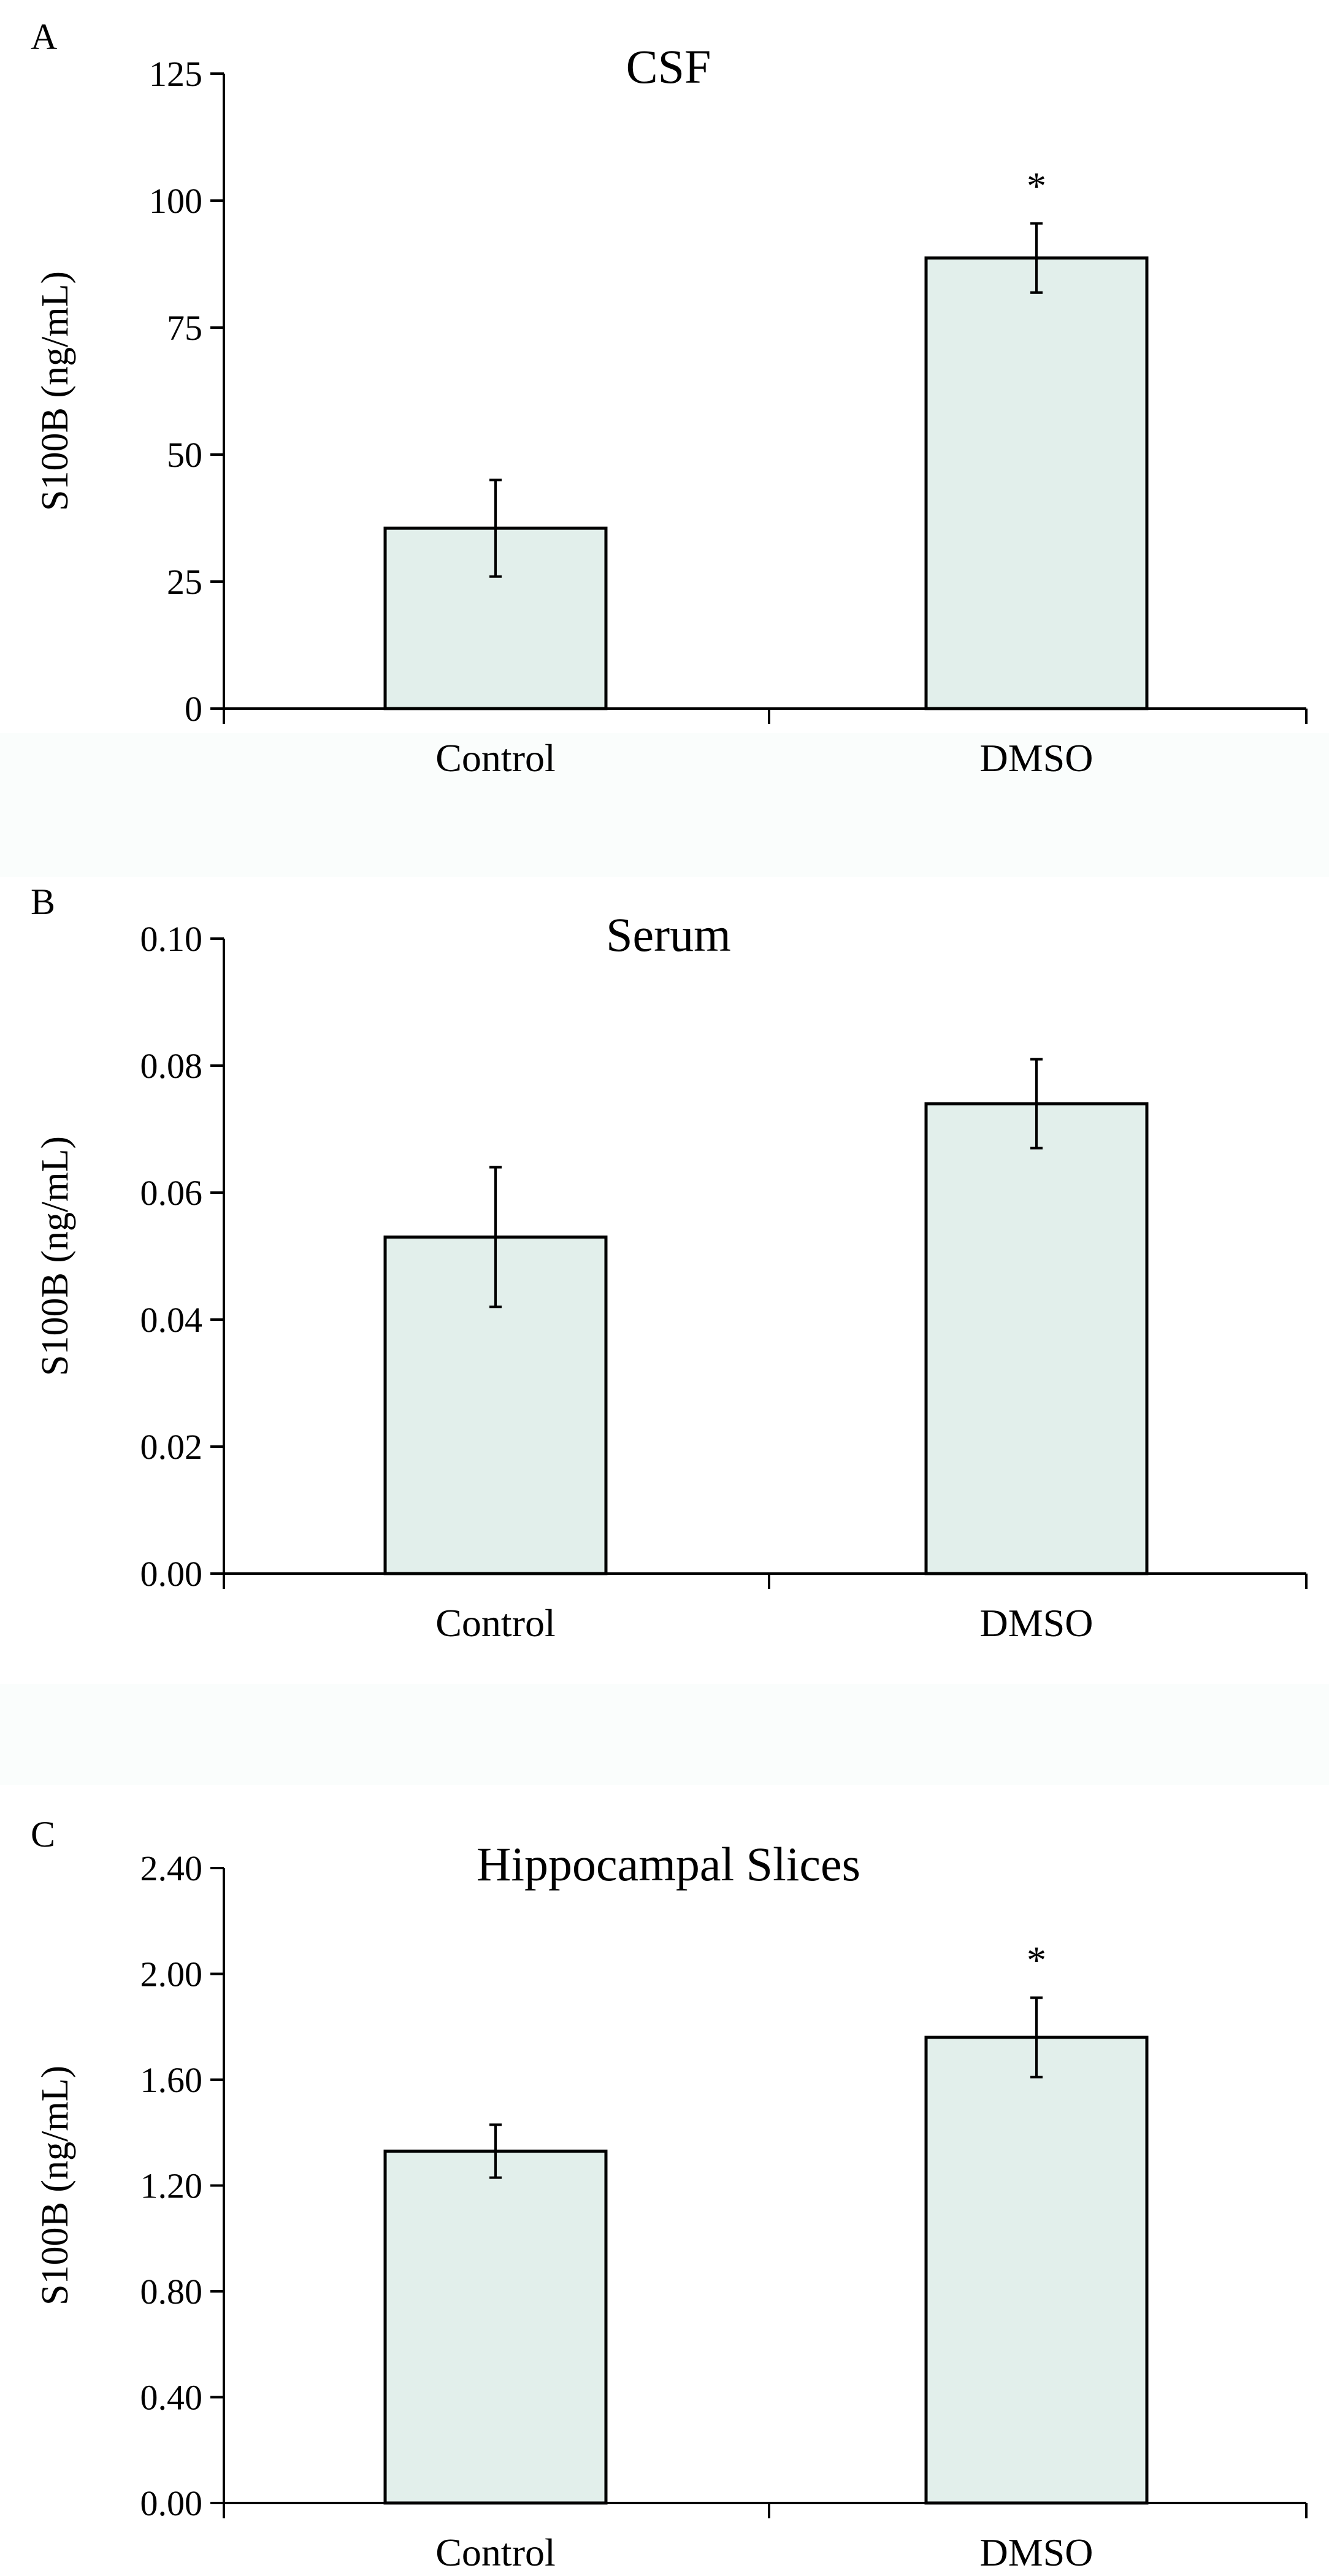 This screenshot has width=1329, height=2576. Describe the element at coordinates (172, 2186) in the screenshot. I see `y-tick-label: 1.20` at that location.